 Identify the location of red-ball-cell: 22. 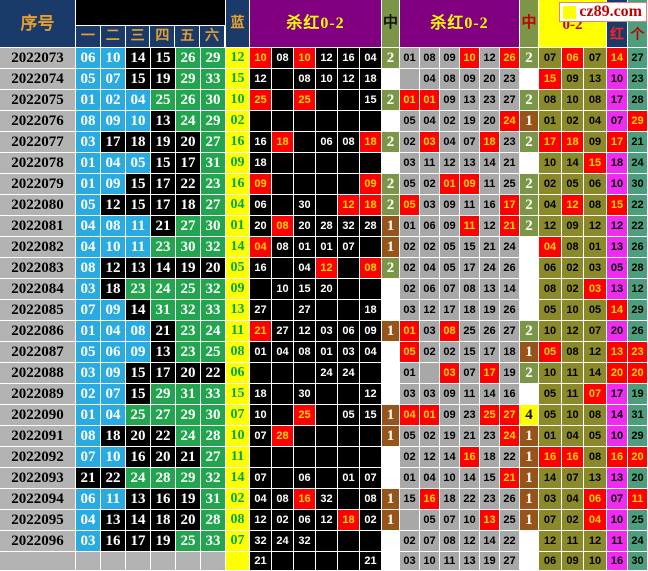
(188, 184).